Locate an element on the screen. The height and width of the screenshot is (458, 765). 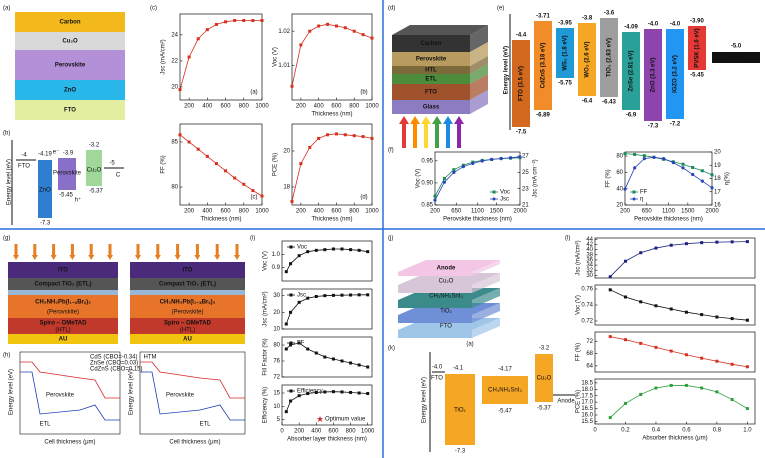
label: -3.71 is located at coordinates (543, 17).